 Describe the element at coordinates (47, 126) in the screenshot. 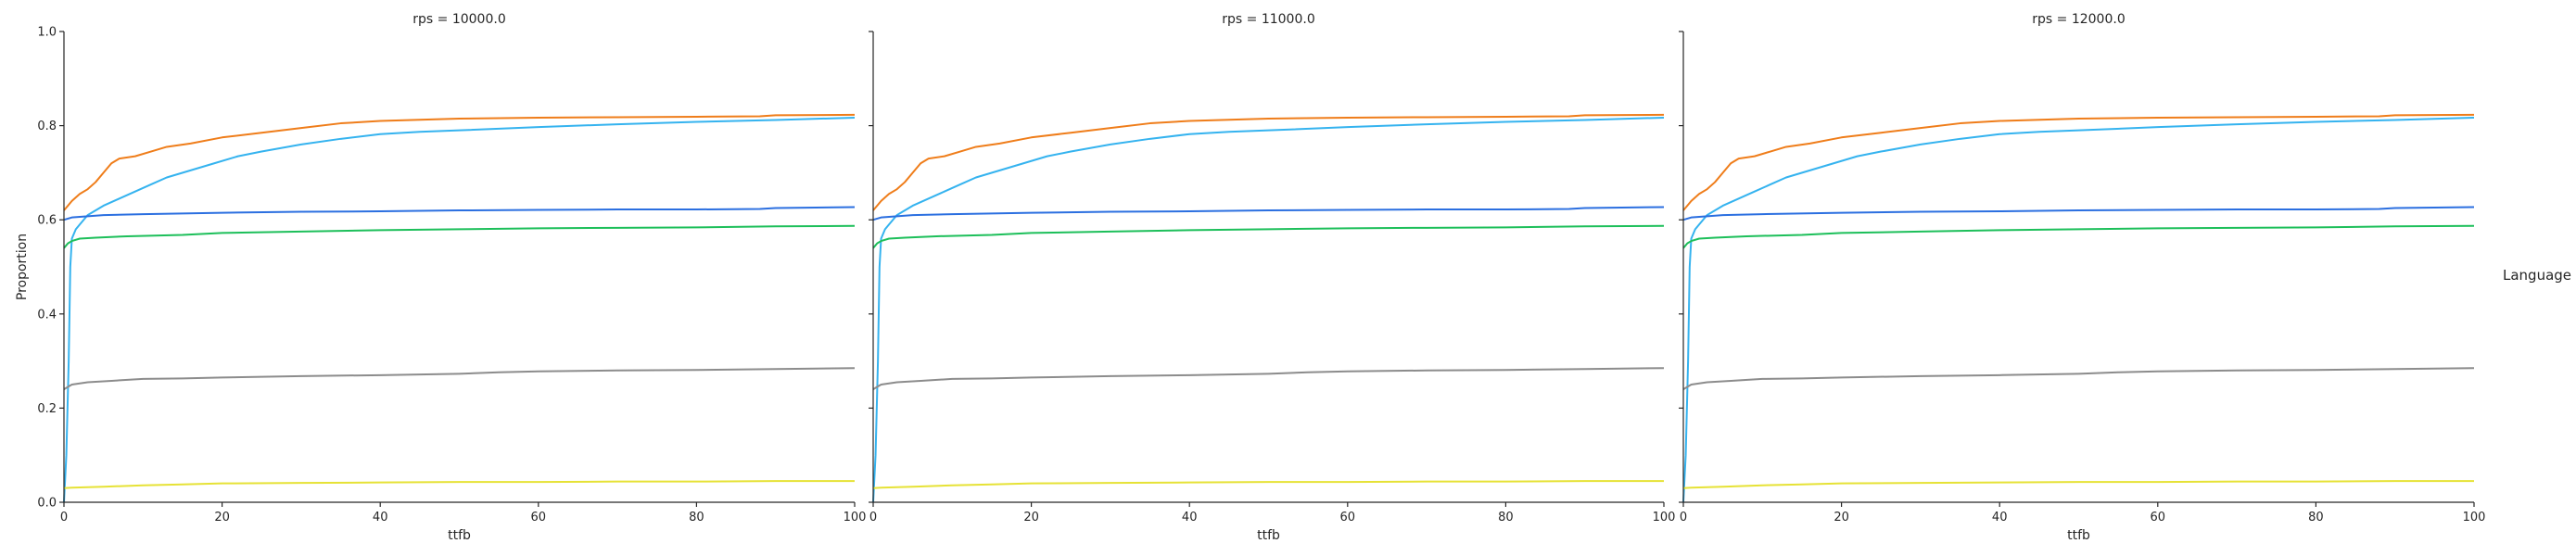

I see `y-tick-label: 0.8` at that location.